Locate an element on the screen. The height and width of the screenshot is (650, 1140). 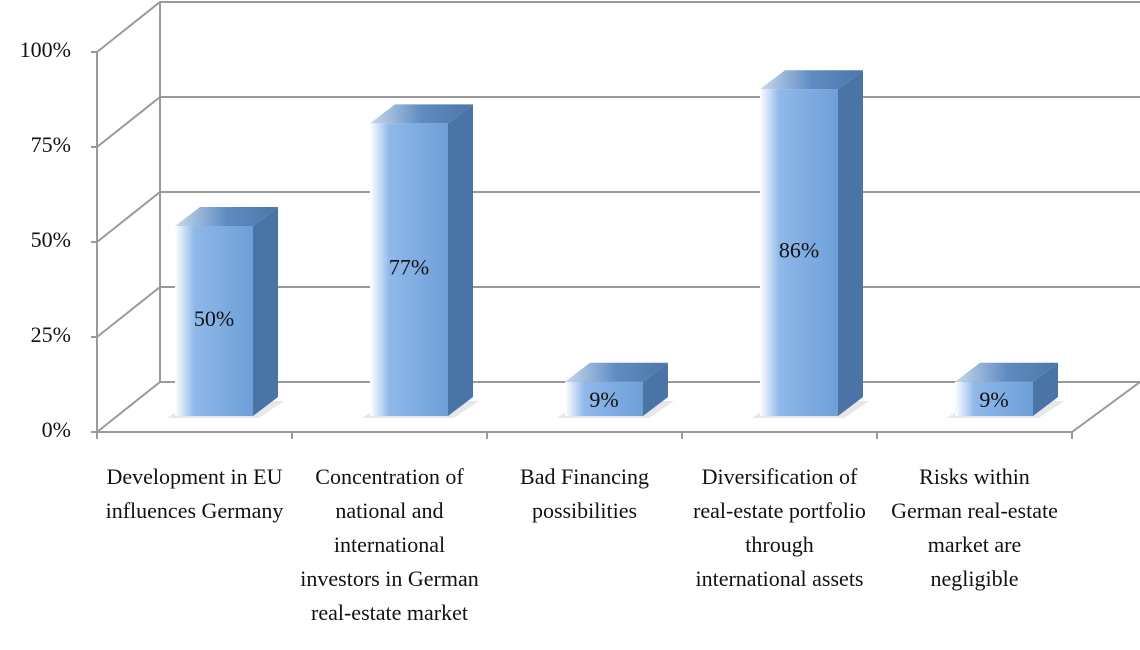
y-tick-label: 100% is located at coordinates (45, 49).